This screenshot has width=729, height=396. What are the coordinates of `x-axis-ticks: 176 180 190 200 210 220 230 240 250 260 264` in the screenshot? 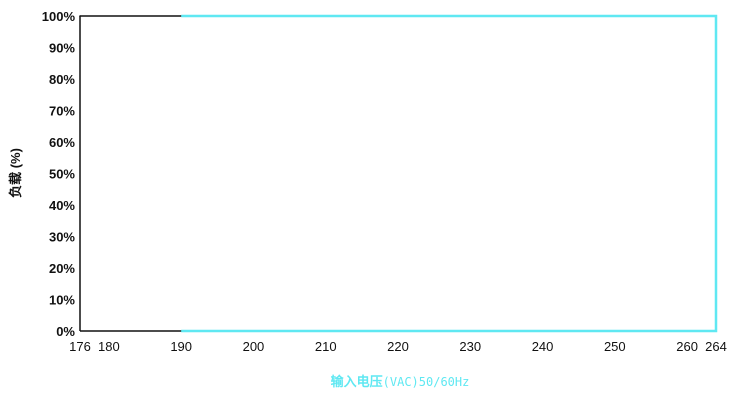 It's located at (398, 346).